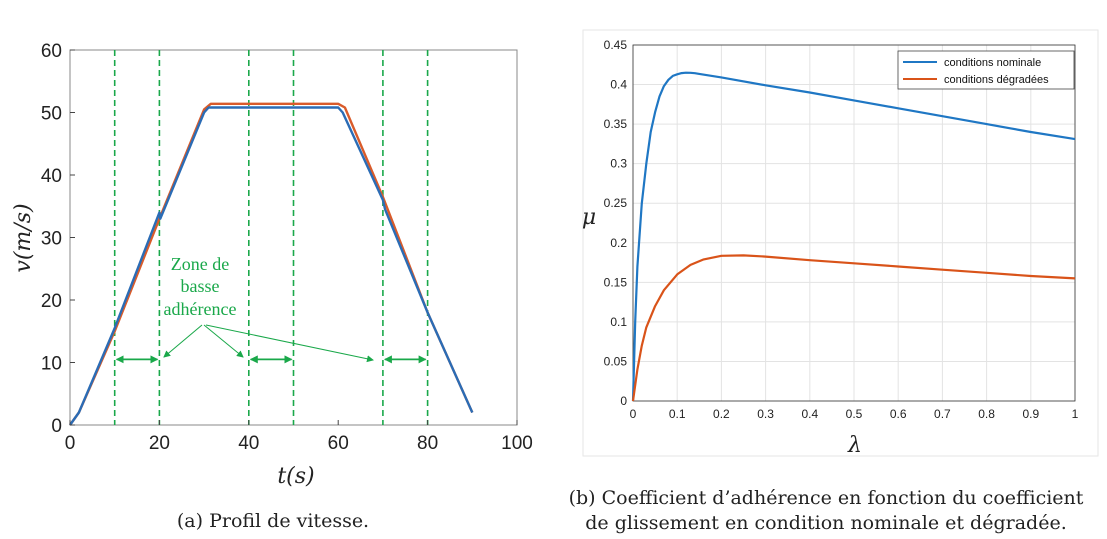 The height and width of the screenshot is (539, 1107). I want to click on x-axis-label: λ, so click(854, 445).